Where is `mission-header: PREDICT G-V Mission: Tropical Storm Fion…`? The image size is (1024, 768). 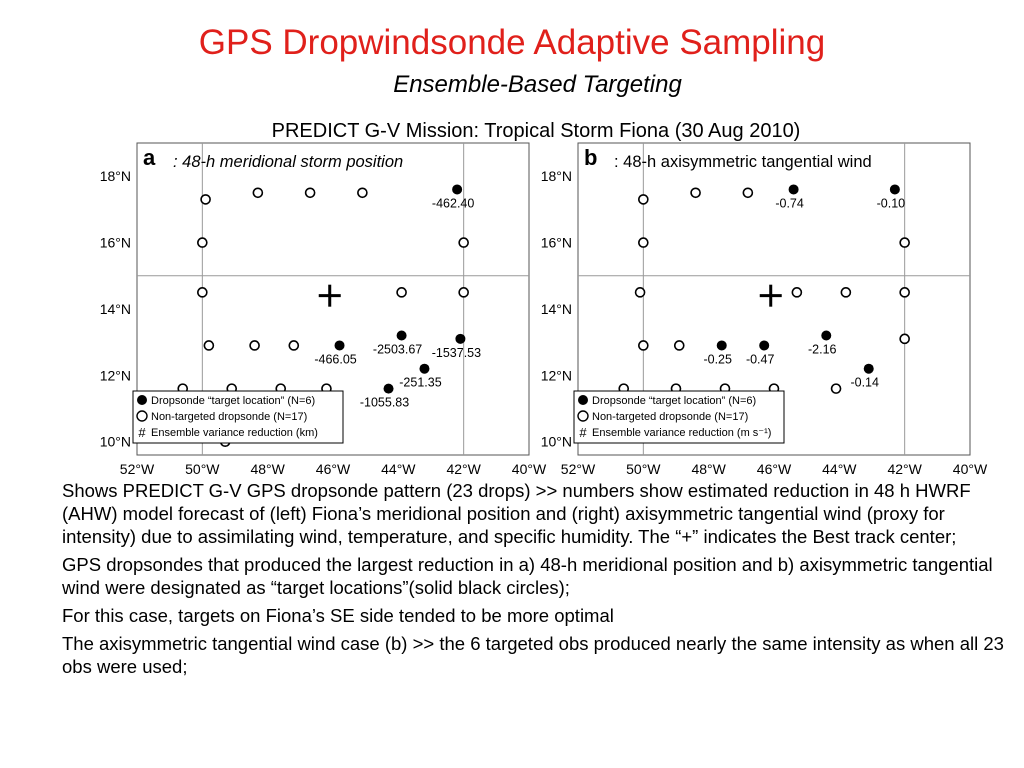 mission-header: PREDICT G-V Mission: Tropical Storm Fion… is located at coordinates (536, 131).